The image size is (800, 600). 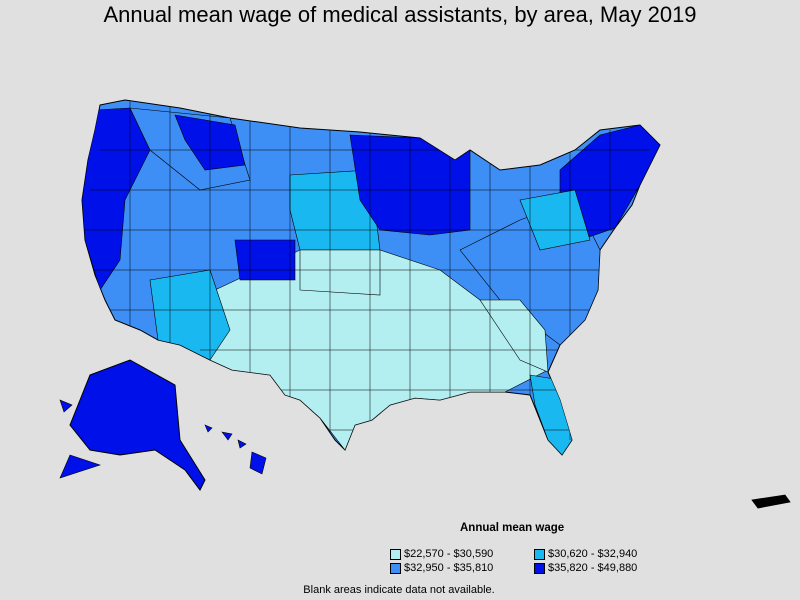 I want to click on puerto-rico, so click(x=771, y=501).